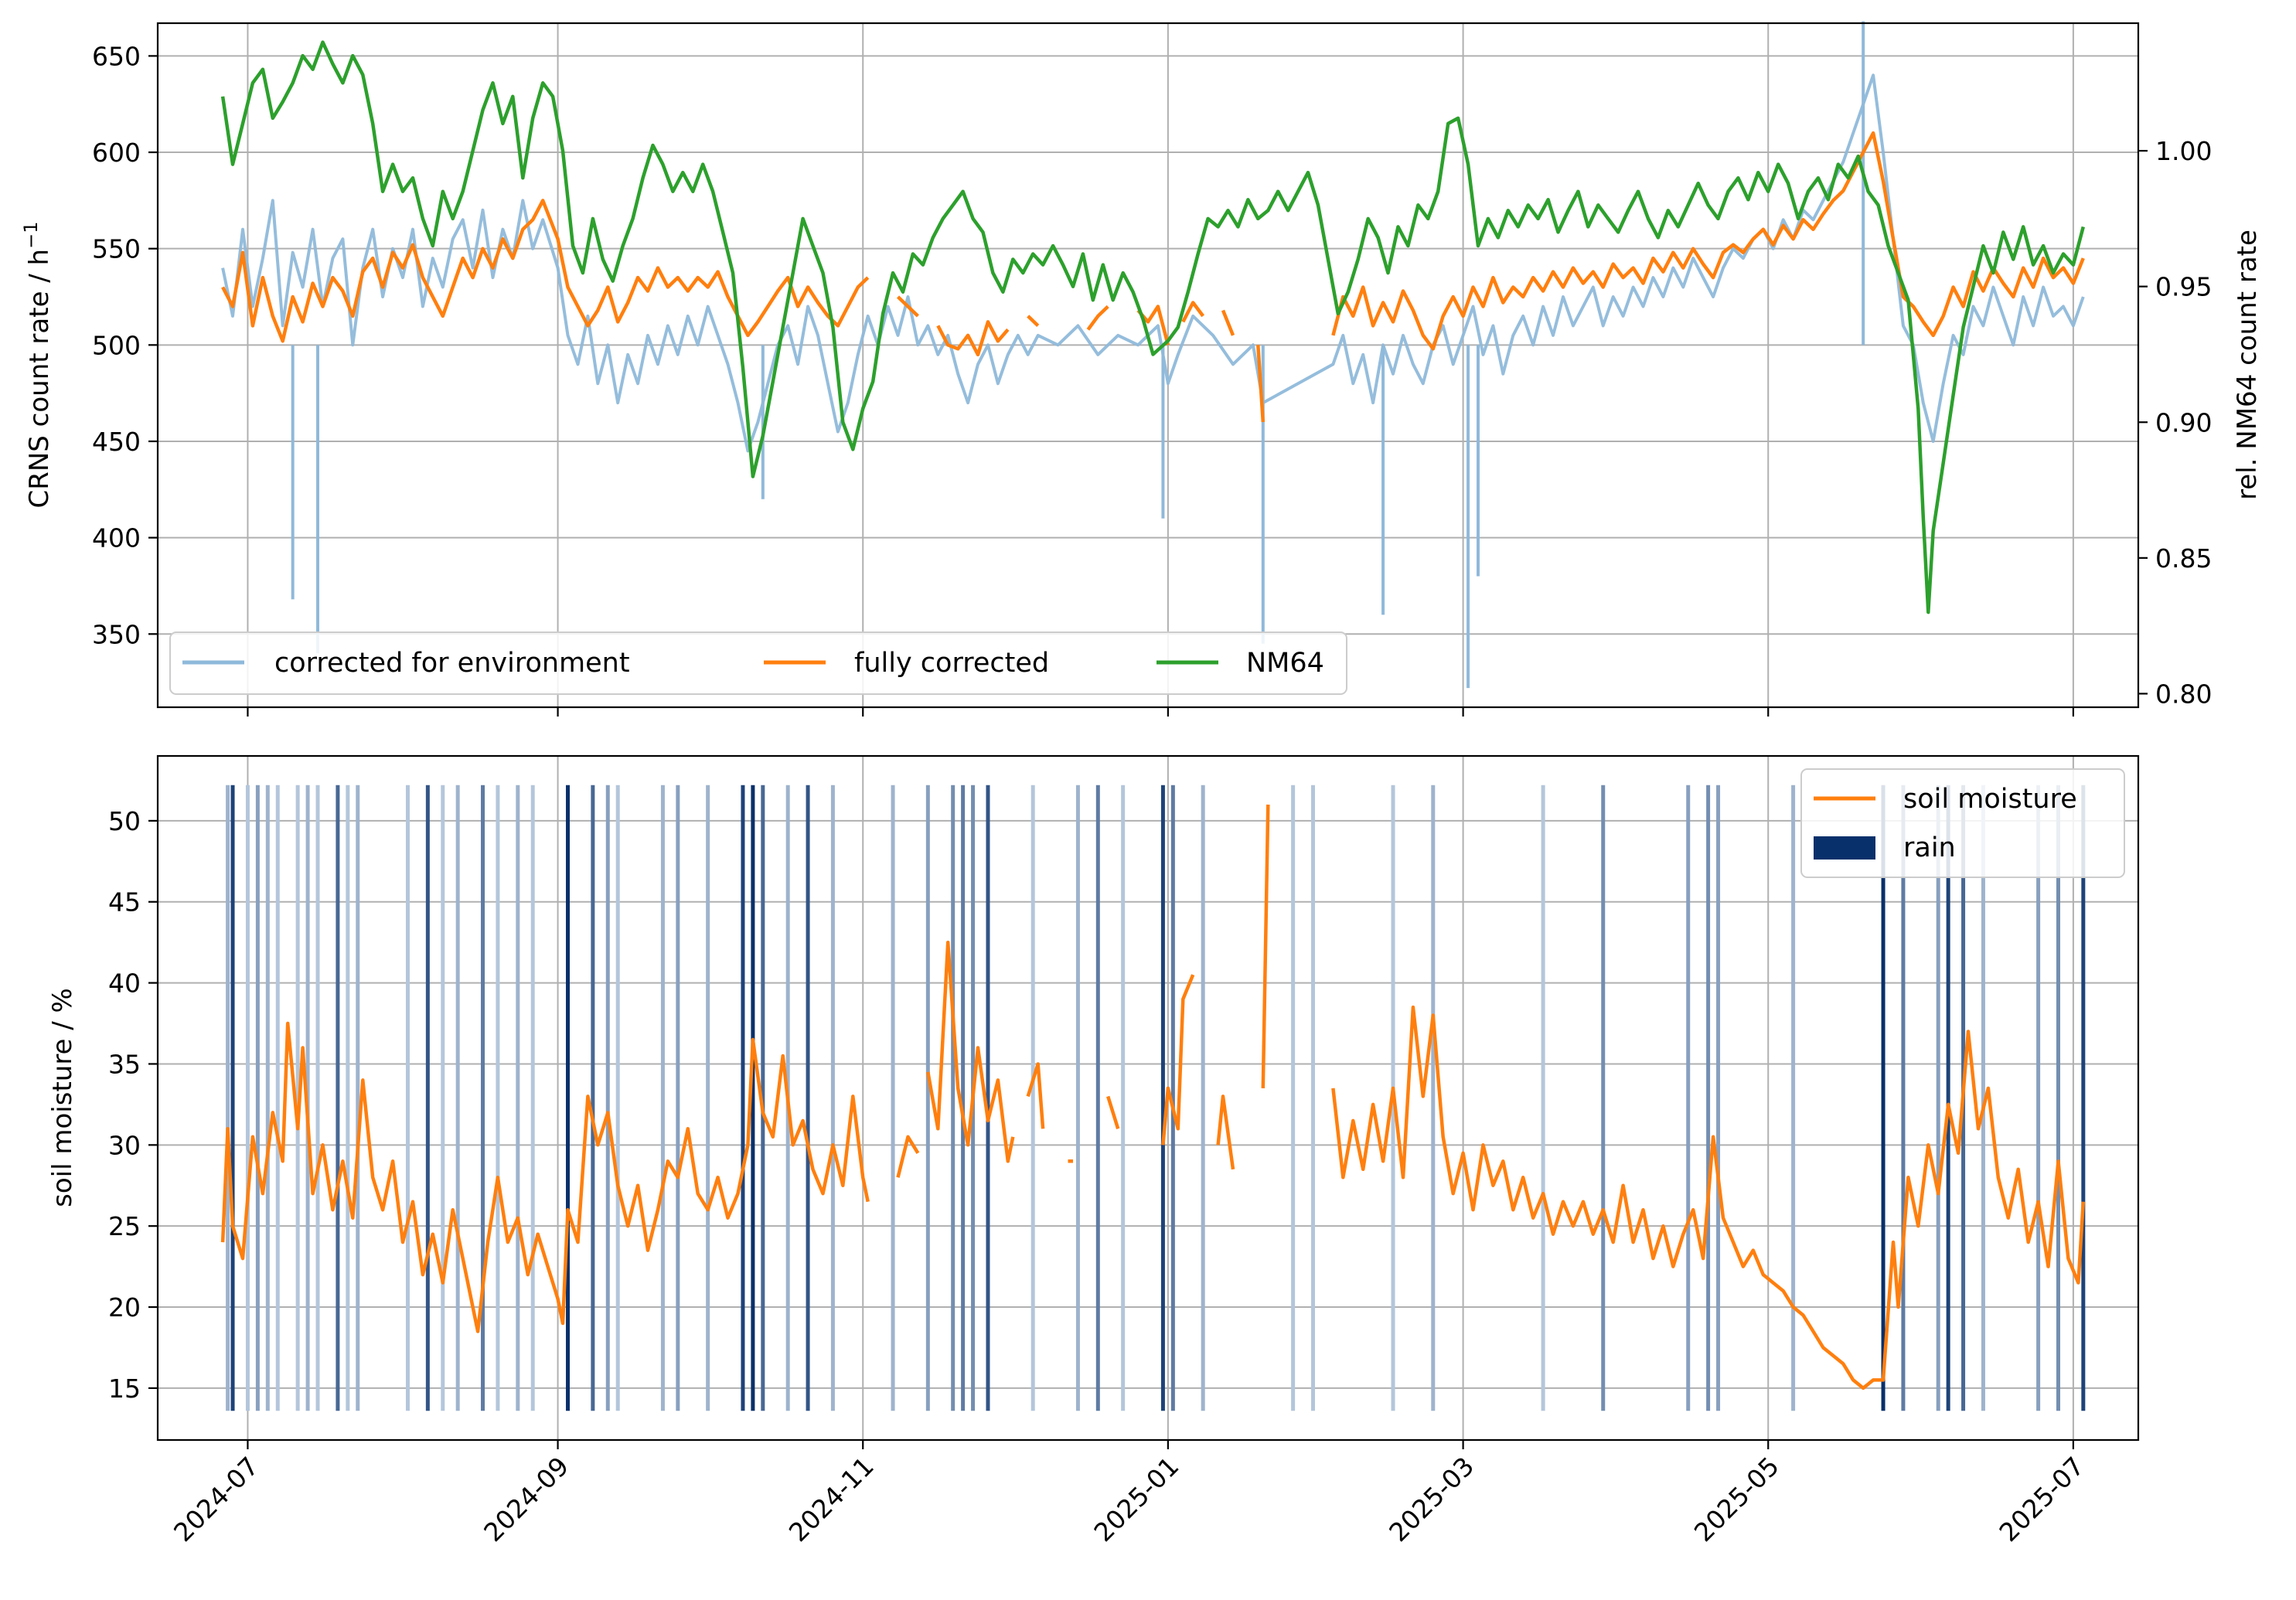  I want to click on top-right-y-tick-label: 0.80, so click(2183, 694).